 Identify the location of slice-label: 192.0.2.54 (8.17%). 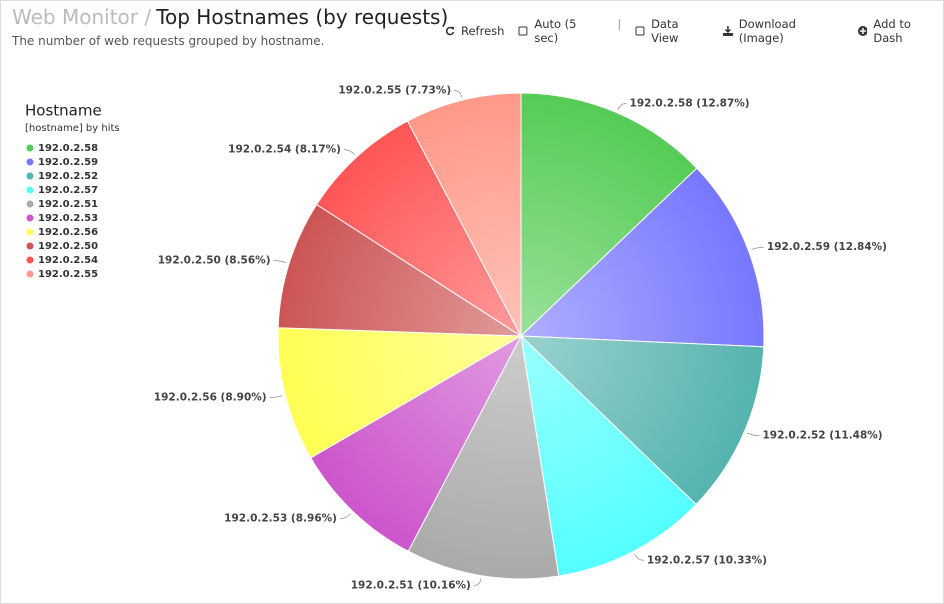
(284, 150).